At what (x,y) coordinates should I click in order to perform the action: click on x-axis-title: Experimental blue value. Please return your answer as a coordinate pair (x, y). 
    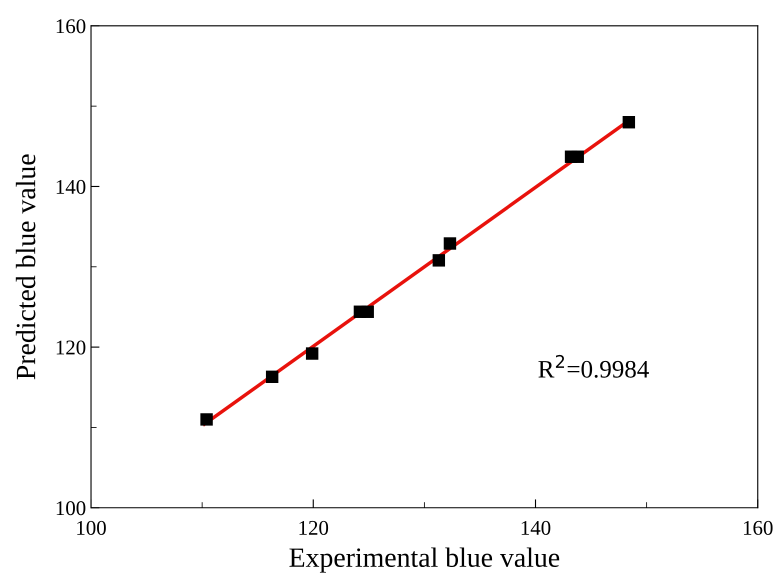
    Looking at the image, I should click on (424, 560).